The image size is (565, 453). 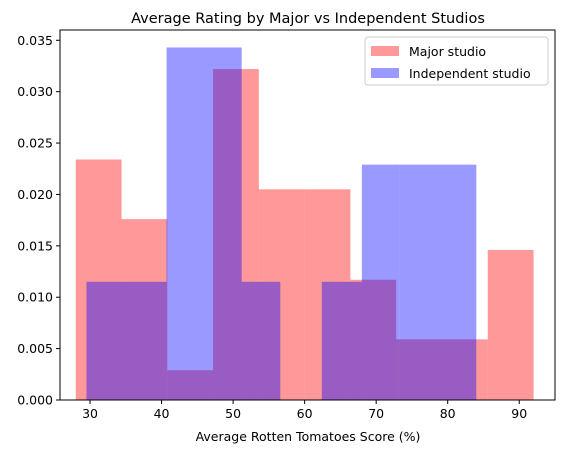 I want to click on legend-label: Independent studio, so click(x=470, y=73).